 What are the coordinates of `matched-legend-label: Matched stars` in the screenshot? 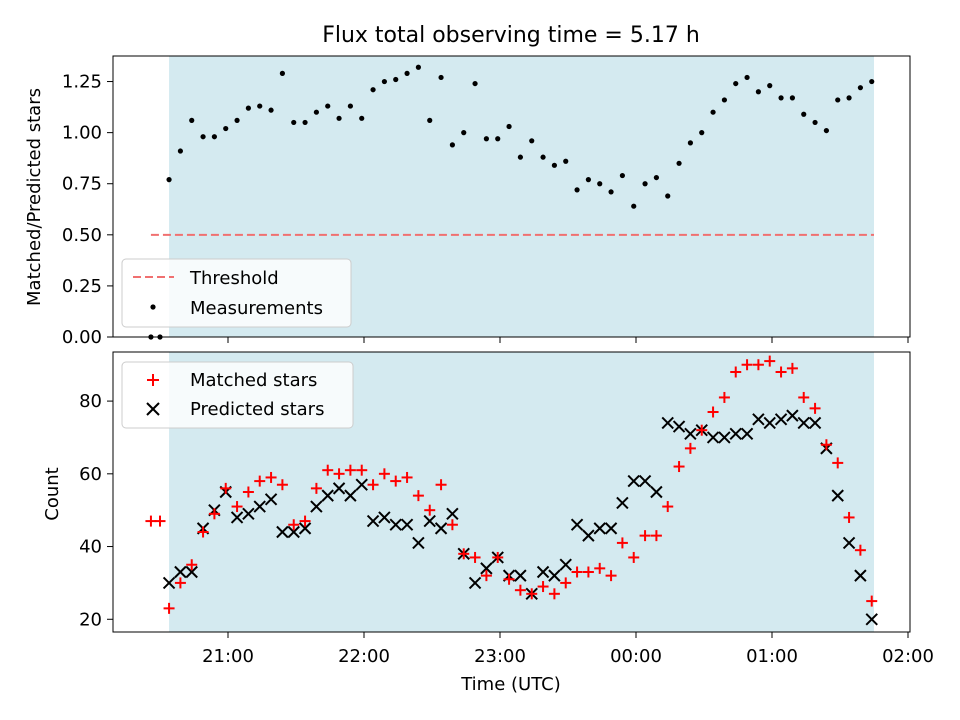 It's located at (253, 380).